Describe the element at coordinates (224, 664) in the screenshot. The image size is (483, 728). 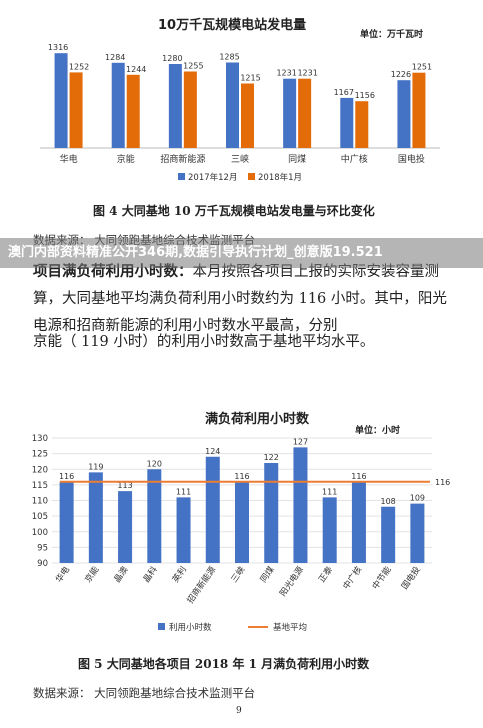
I see `fig5-caption: 图 5 大同基地各项目 2018 年 1 月满负荷利用小时数` at that location.